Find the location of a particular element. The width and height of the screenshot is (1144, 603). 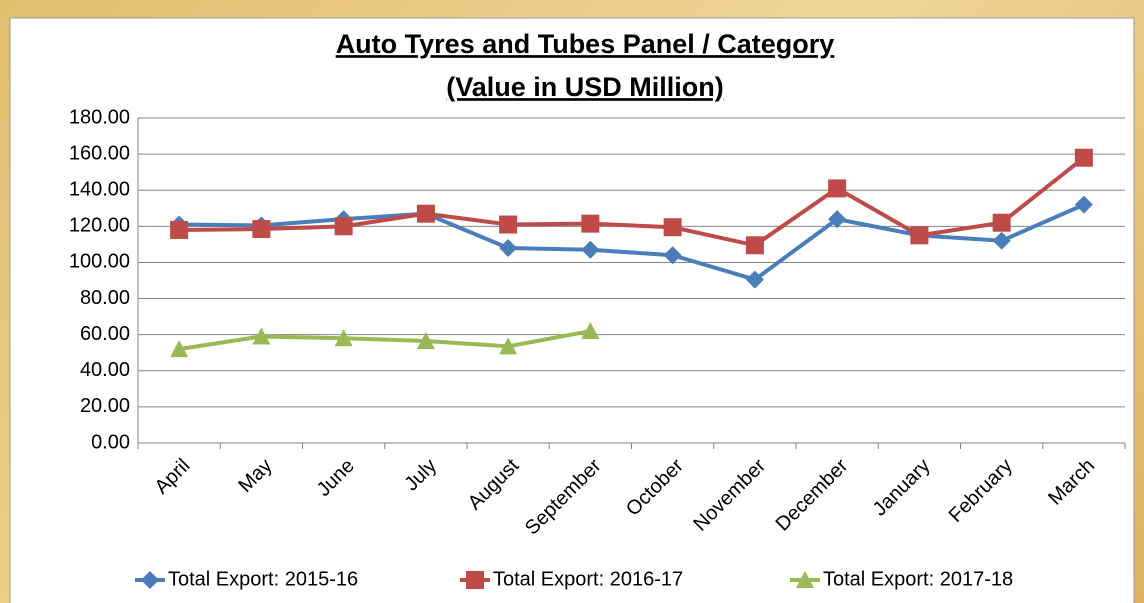

y-tick-label: 120.00 is located at coordinates (99, 226).